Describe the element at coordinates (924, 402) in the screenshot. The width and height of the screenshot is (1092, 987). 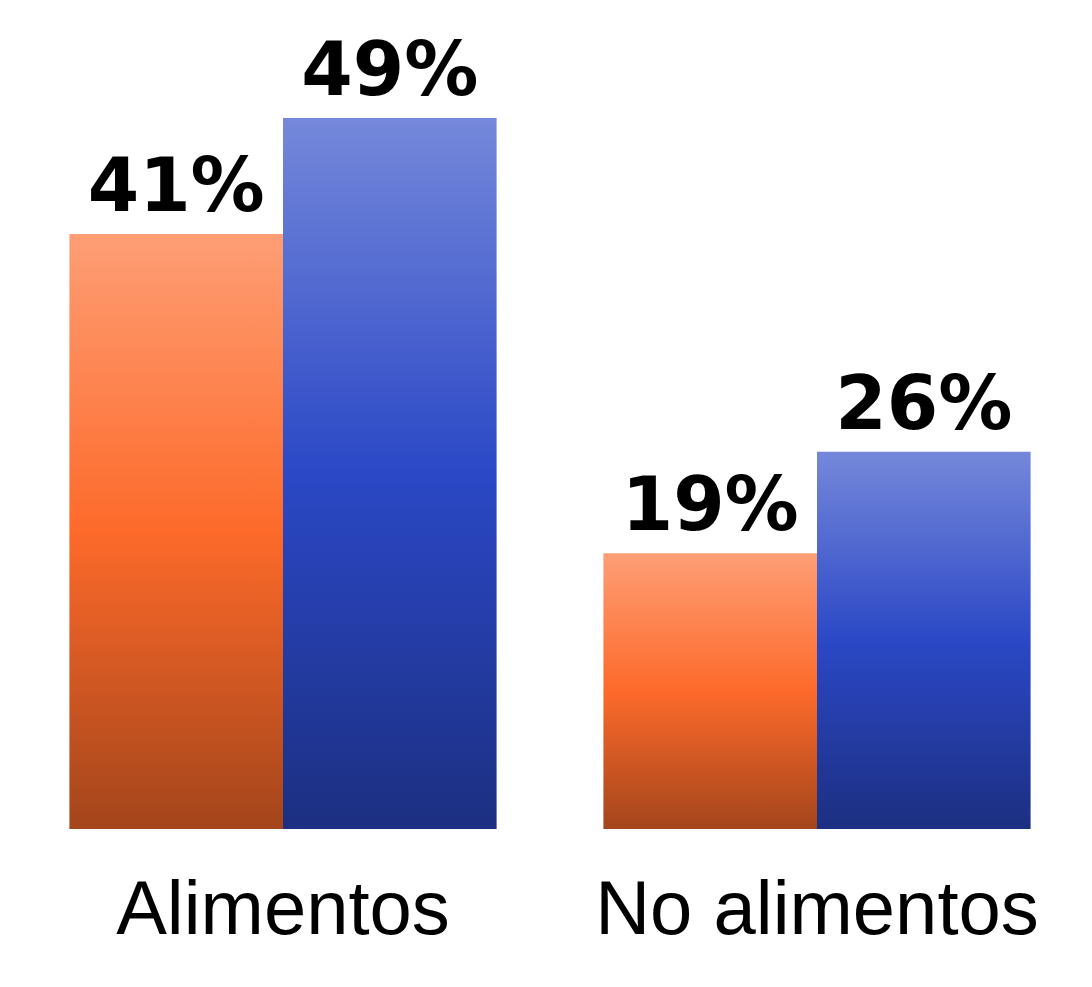
I see `data-label: 26%` at that location.